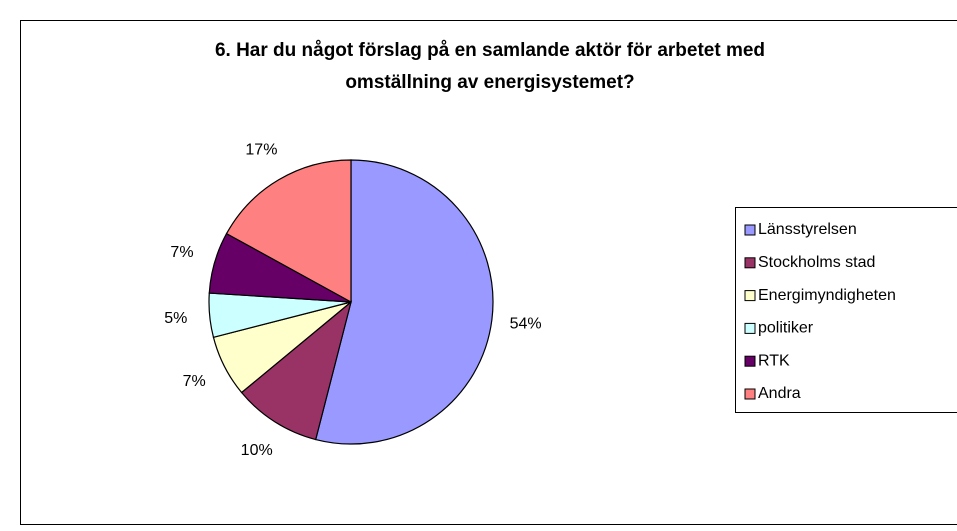 Image resolution: width=957 pixels, height=531 pixels. What do you see at coordinates (827, 295) in the screenshot?
I see `legend-label: Energimyndigheten` at bounding box center [827, 295].